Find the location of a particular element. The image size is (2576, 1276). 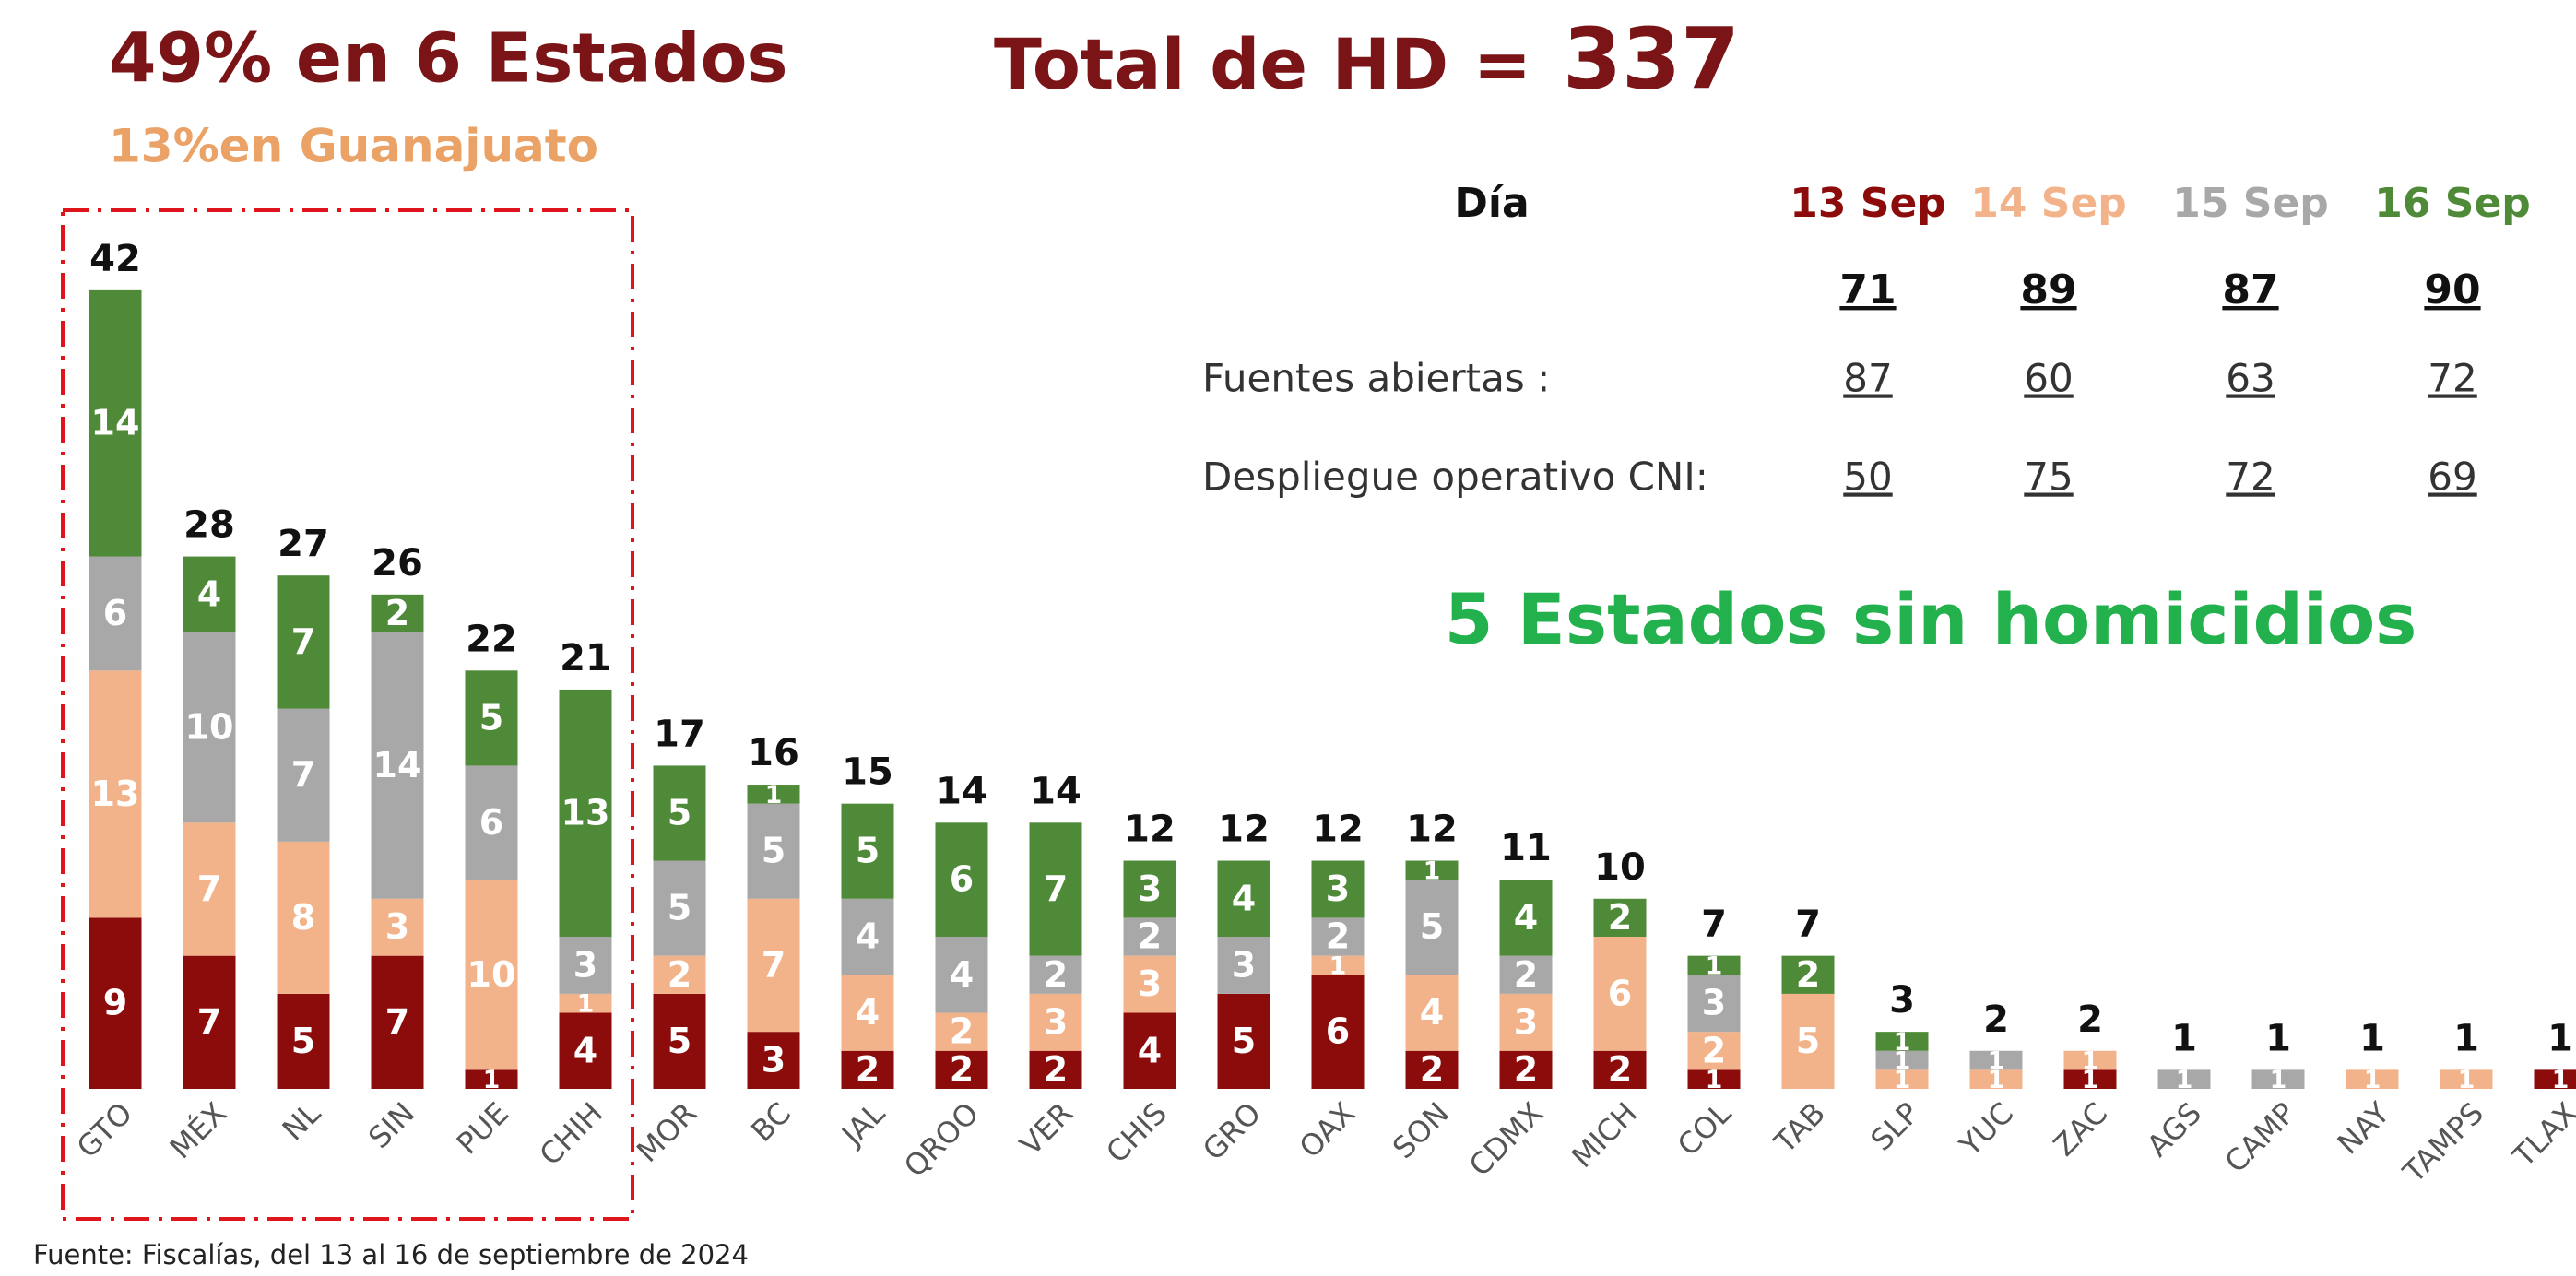

table-total: 71 is located at coordinates (1867, 289).